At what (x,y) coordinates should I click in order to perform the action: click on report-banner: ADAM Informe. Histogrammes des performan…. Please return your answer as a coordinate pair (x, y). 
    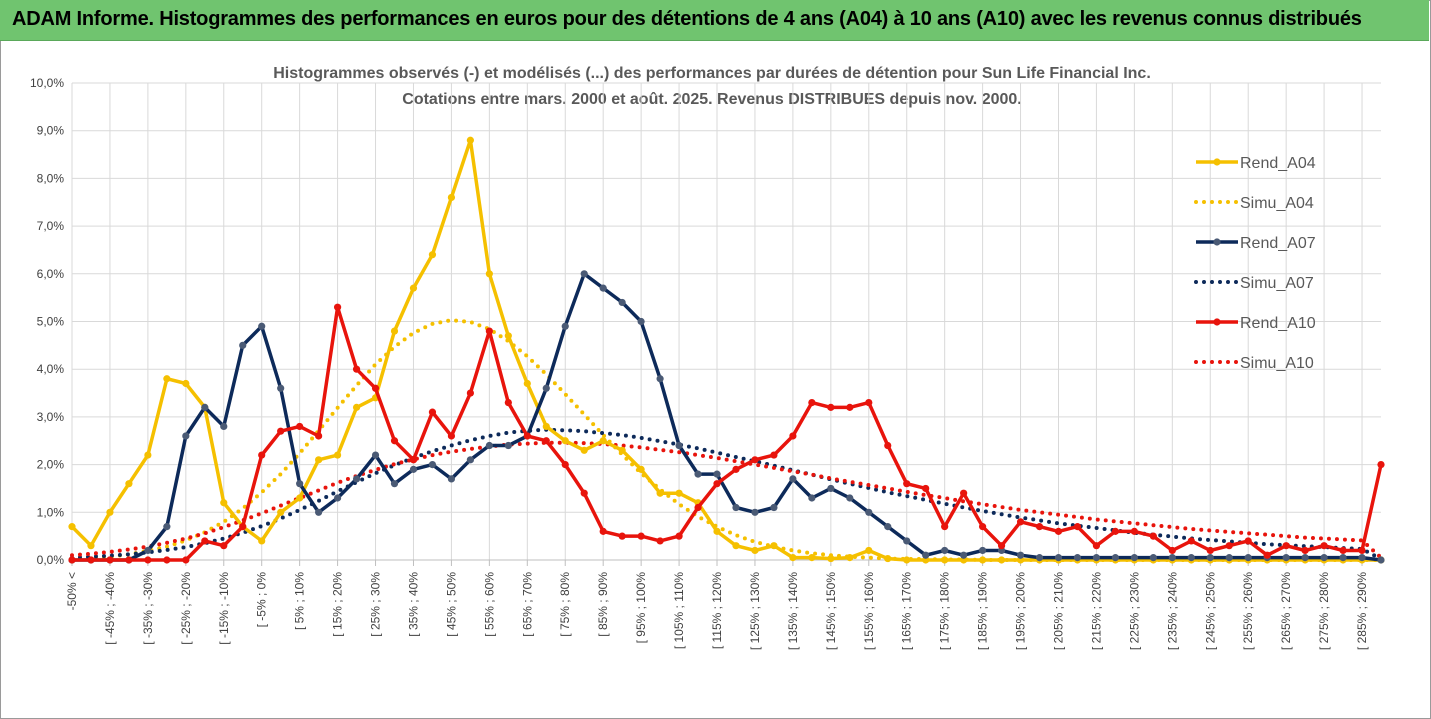
    Looking at the image, I should click on (714, 20).